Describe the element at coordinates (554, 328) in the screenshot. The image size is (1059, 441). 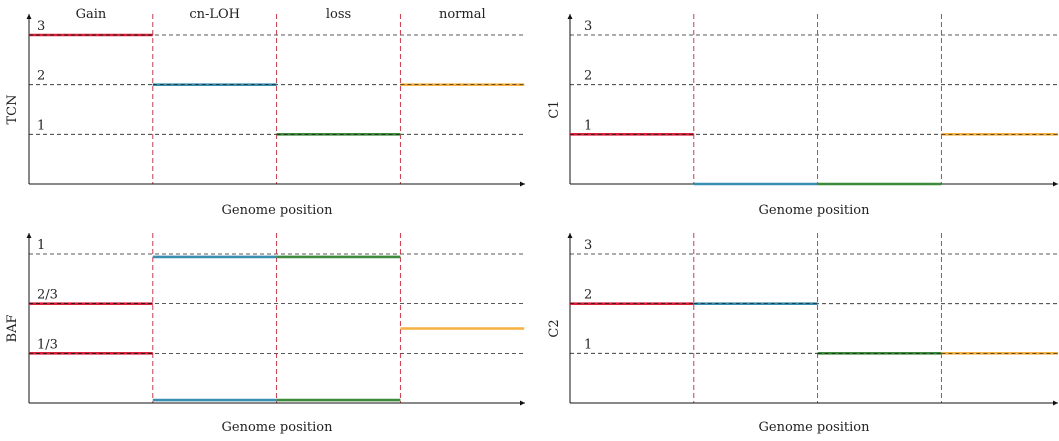
I see `y-axis-label: C2` at that location.